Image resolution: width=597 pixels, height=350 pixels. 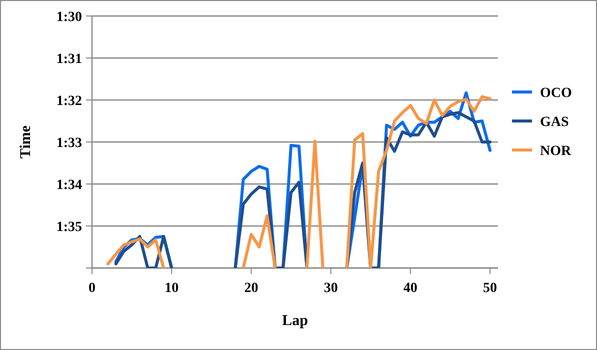 What do you see at coordinates (92, 288) in the screenshot?
I see `x-tick-label: 0` at bounding box center [92, 288].